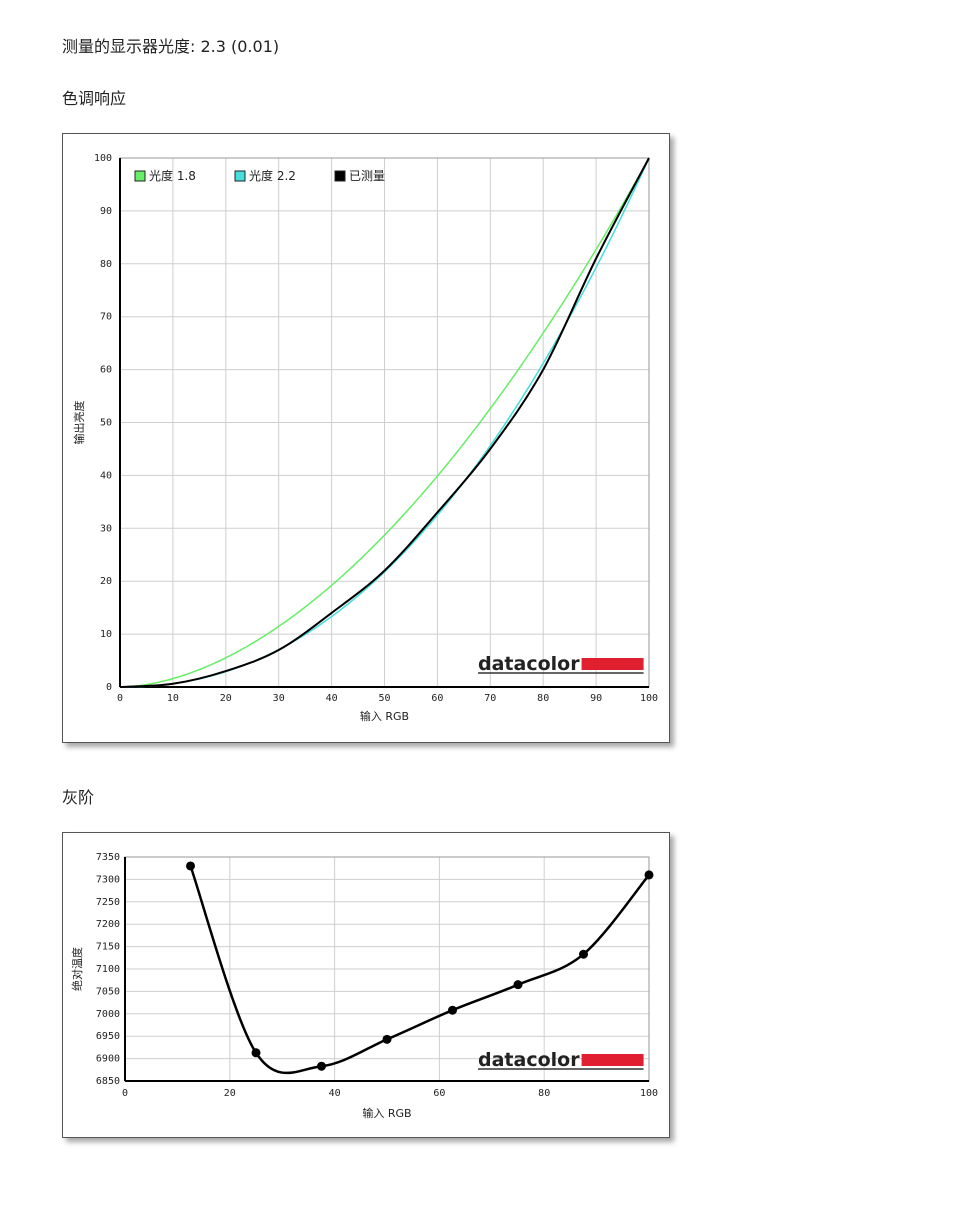 This screenshot has height=1217, width=959. I want to click on y-tick-label: 70, so click(106, 317).